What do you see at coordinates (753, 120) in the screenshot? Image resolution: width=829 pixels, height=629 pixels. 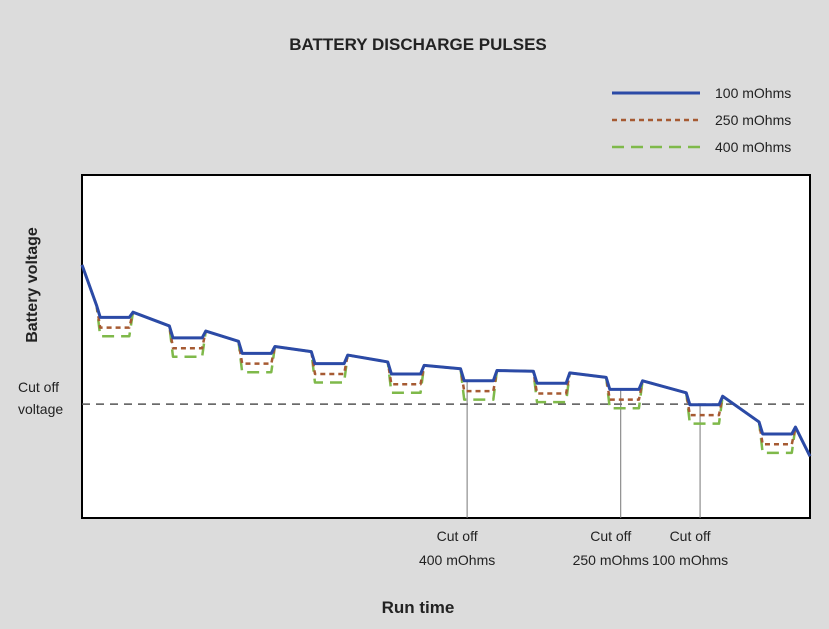 I see `legend-label: 250 mOhms` at bounding box center [753, 120].